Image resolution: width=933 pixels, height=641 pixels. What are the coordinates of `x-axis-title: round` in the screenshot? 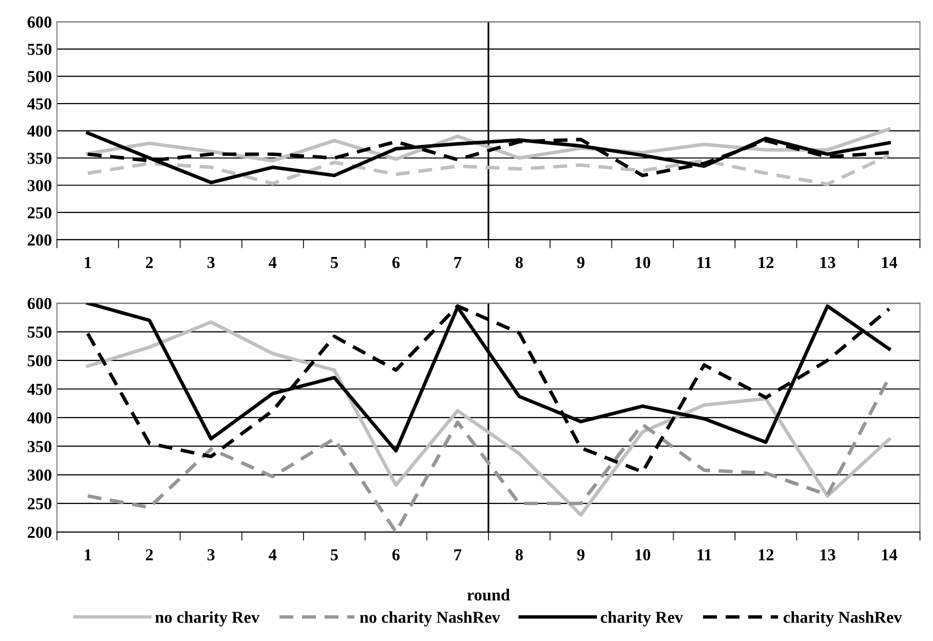 It's located at (488, 594).